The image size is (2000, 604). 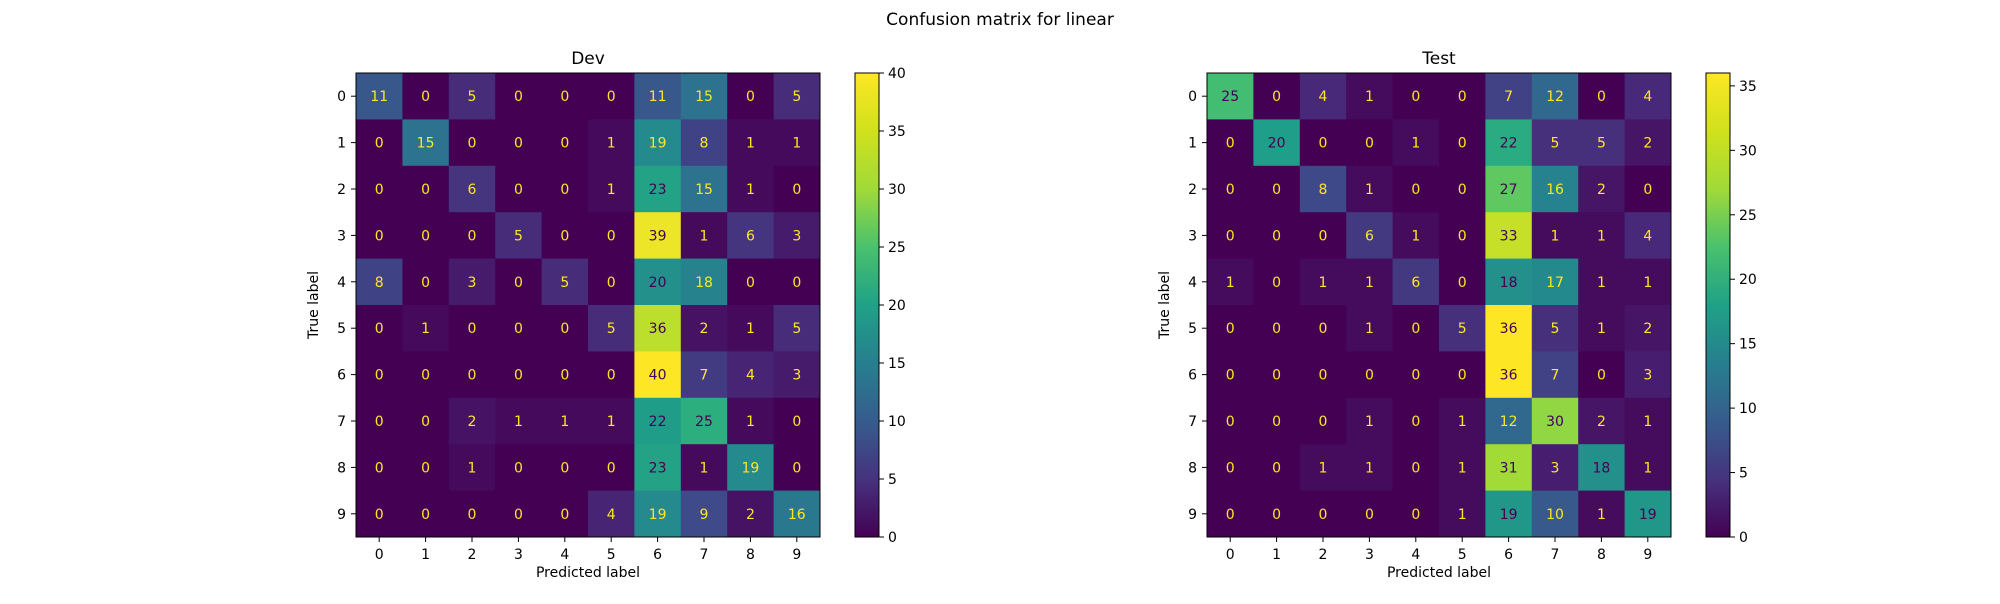 I want to click on cell-value-label: 19, so click(x=1509, y=515).